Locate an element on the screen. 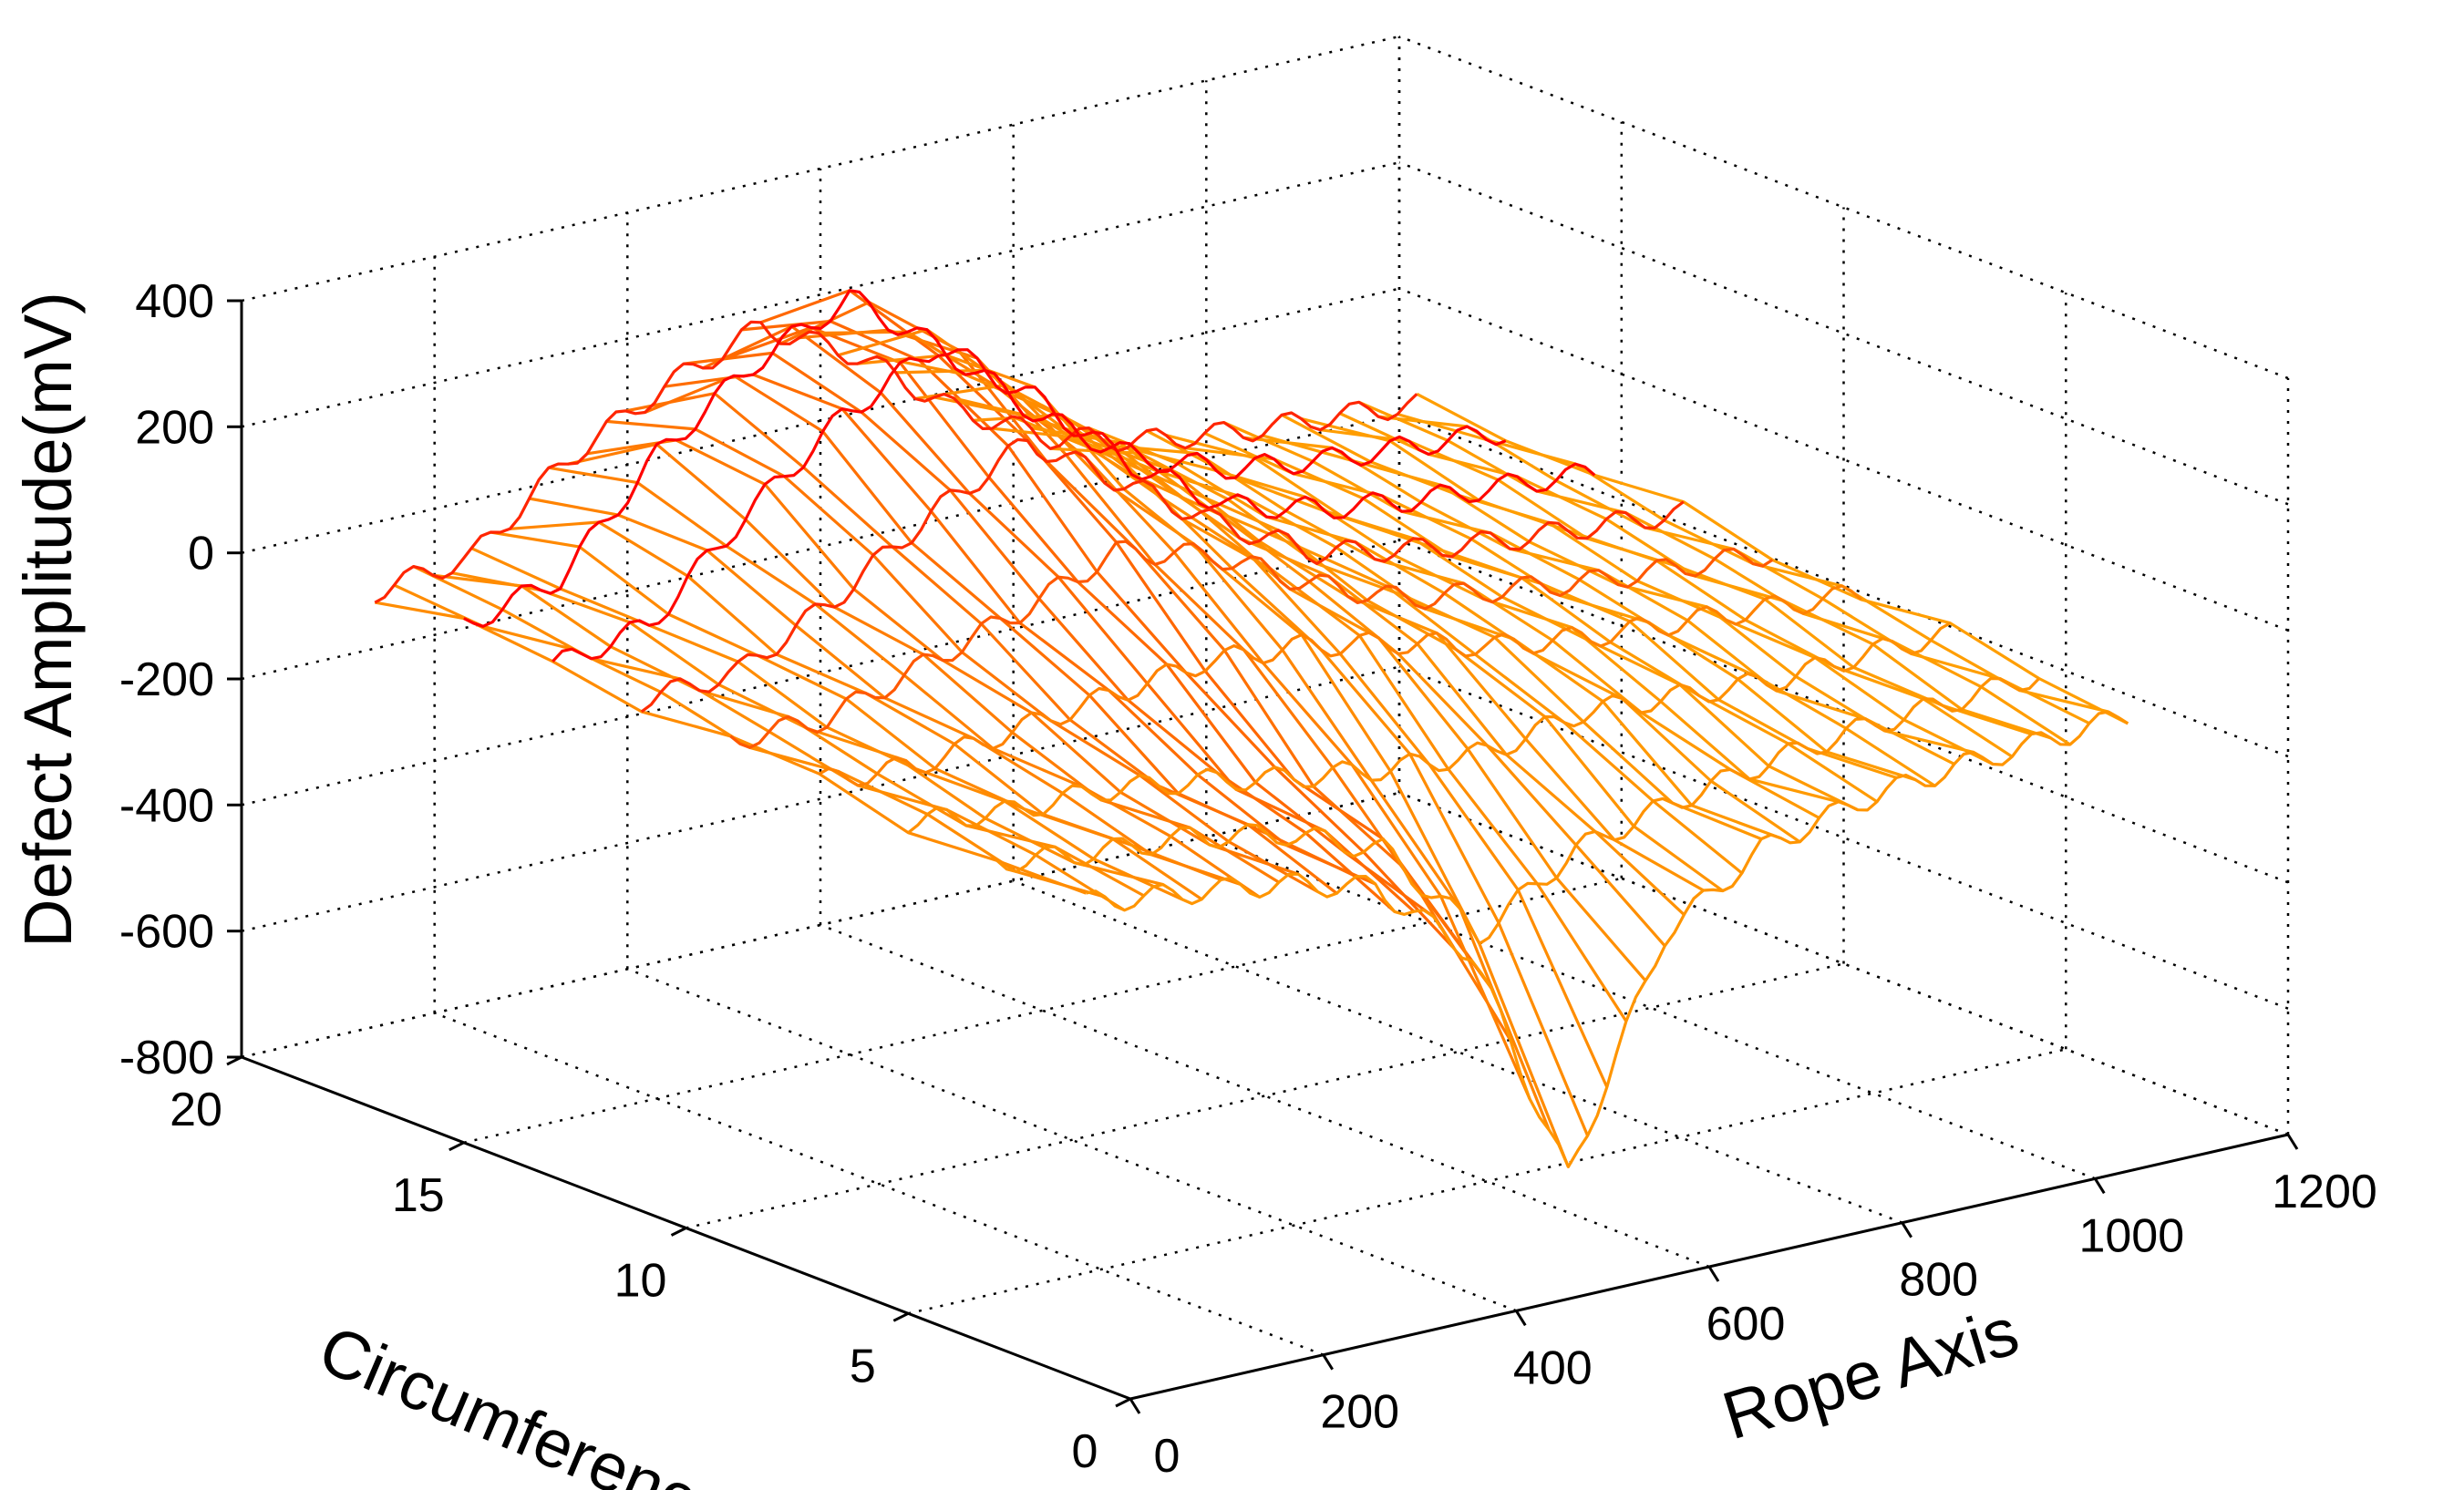  z-tick-label: -800 is located at coordinates (166, 1058).